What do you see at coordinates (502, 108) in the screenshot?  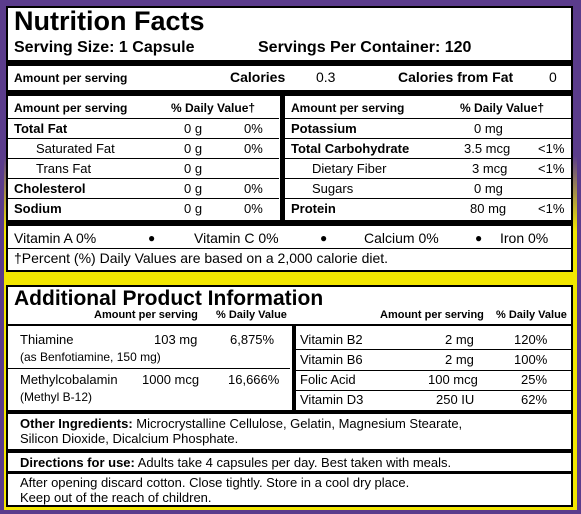 I see `right-dv-header: % Daily Value†` at bounding box center [502, 108].